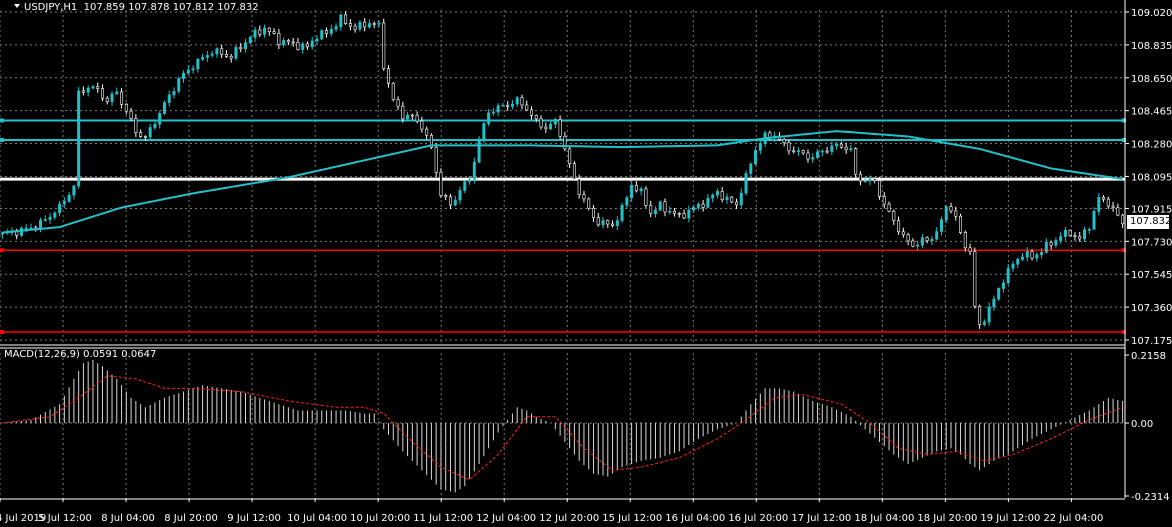 This screenshot has height=527, width=1172. What do you see at coordinates (884, 518) in the screenshot?
I see `time-tick-label: 18 Jul 04:00` at bounding box center [884, 518].